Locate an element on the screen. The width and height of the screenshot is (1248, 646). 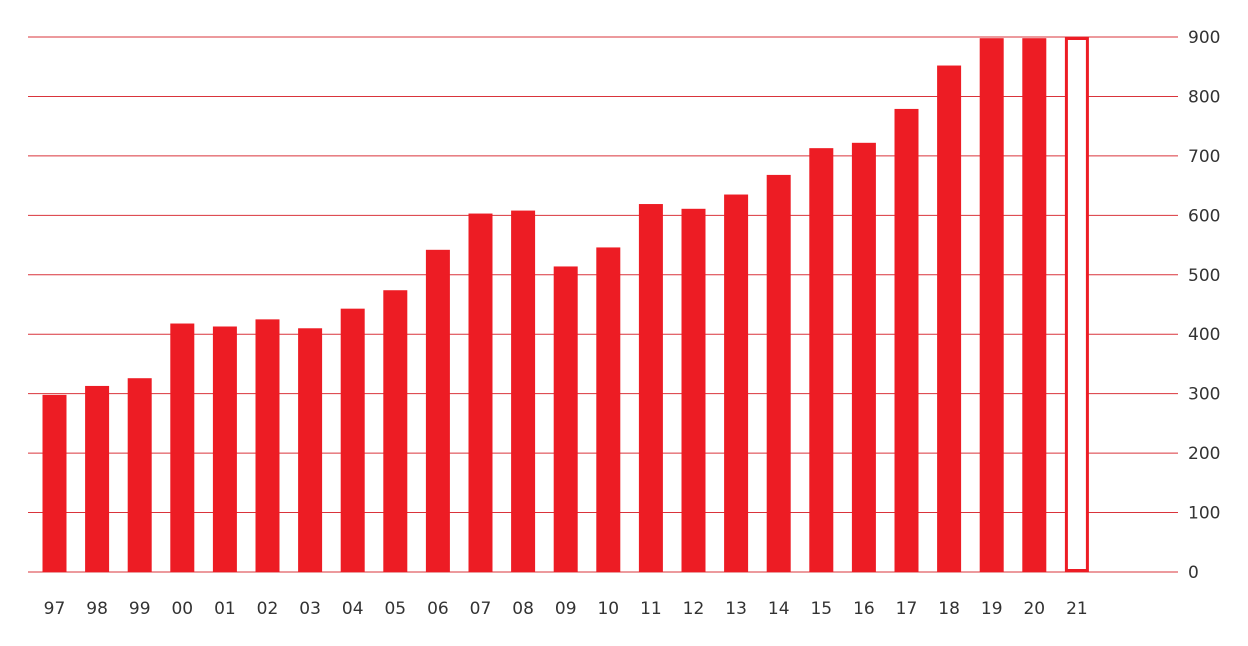
x-tick-label: 04 is located at coordinates (353, 609).